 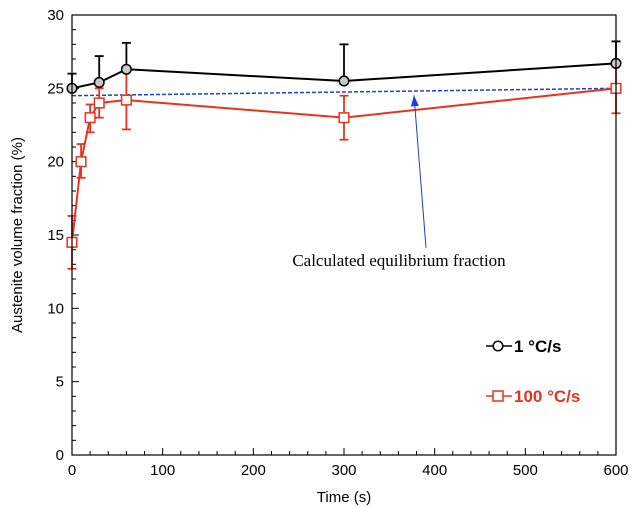 What do you see at coordinates (60, 382) in the screenshot?
I see `y-tick-label: 5` at bounding box center [60, 382].